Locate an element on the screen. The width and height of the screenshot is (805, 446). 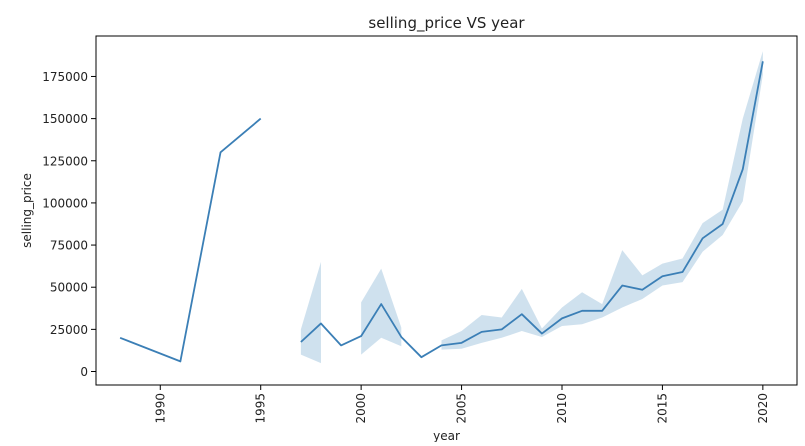
y-axis-label: selling_price is located at coordinates (27, 210).